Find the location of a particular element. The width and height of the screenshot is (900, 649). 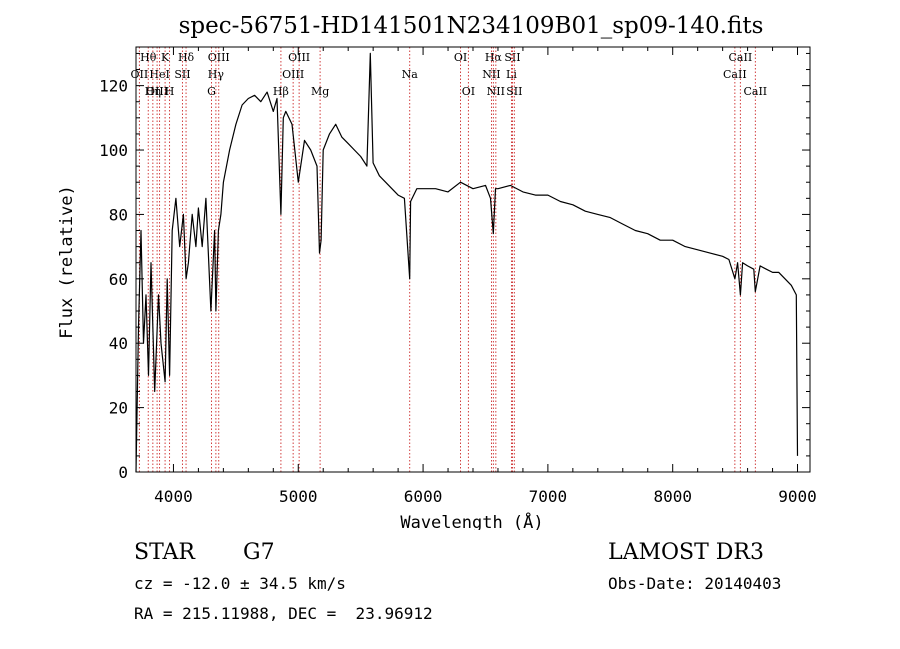

line-marker-label: Hγ is located at coordinates (216, 74).